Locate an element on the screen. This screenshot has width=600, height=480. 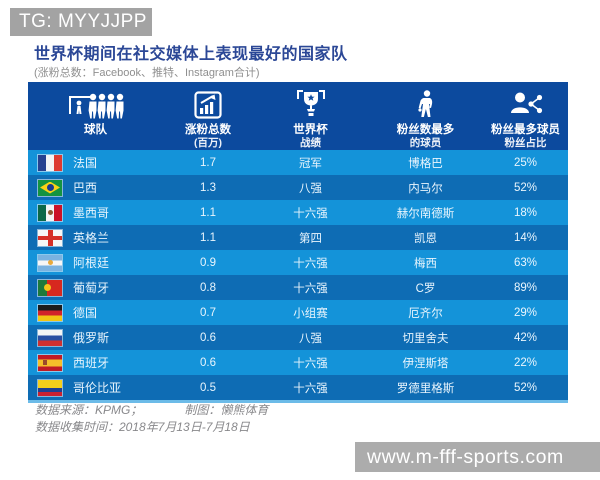
russia-flag-icon is located at coordinates (50, 337).